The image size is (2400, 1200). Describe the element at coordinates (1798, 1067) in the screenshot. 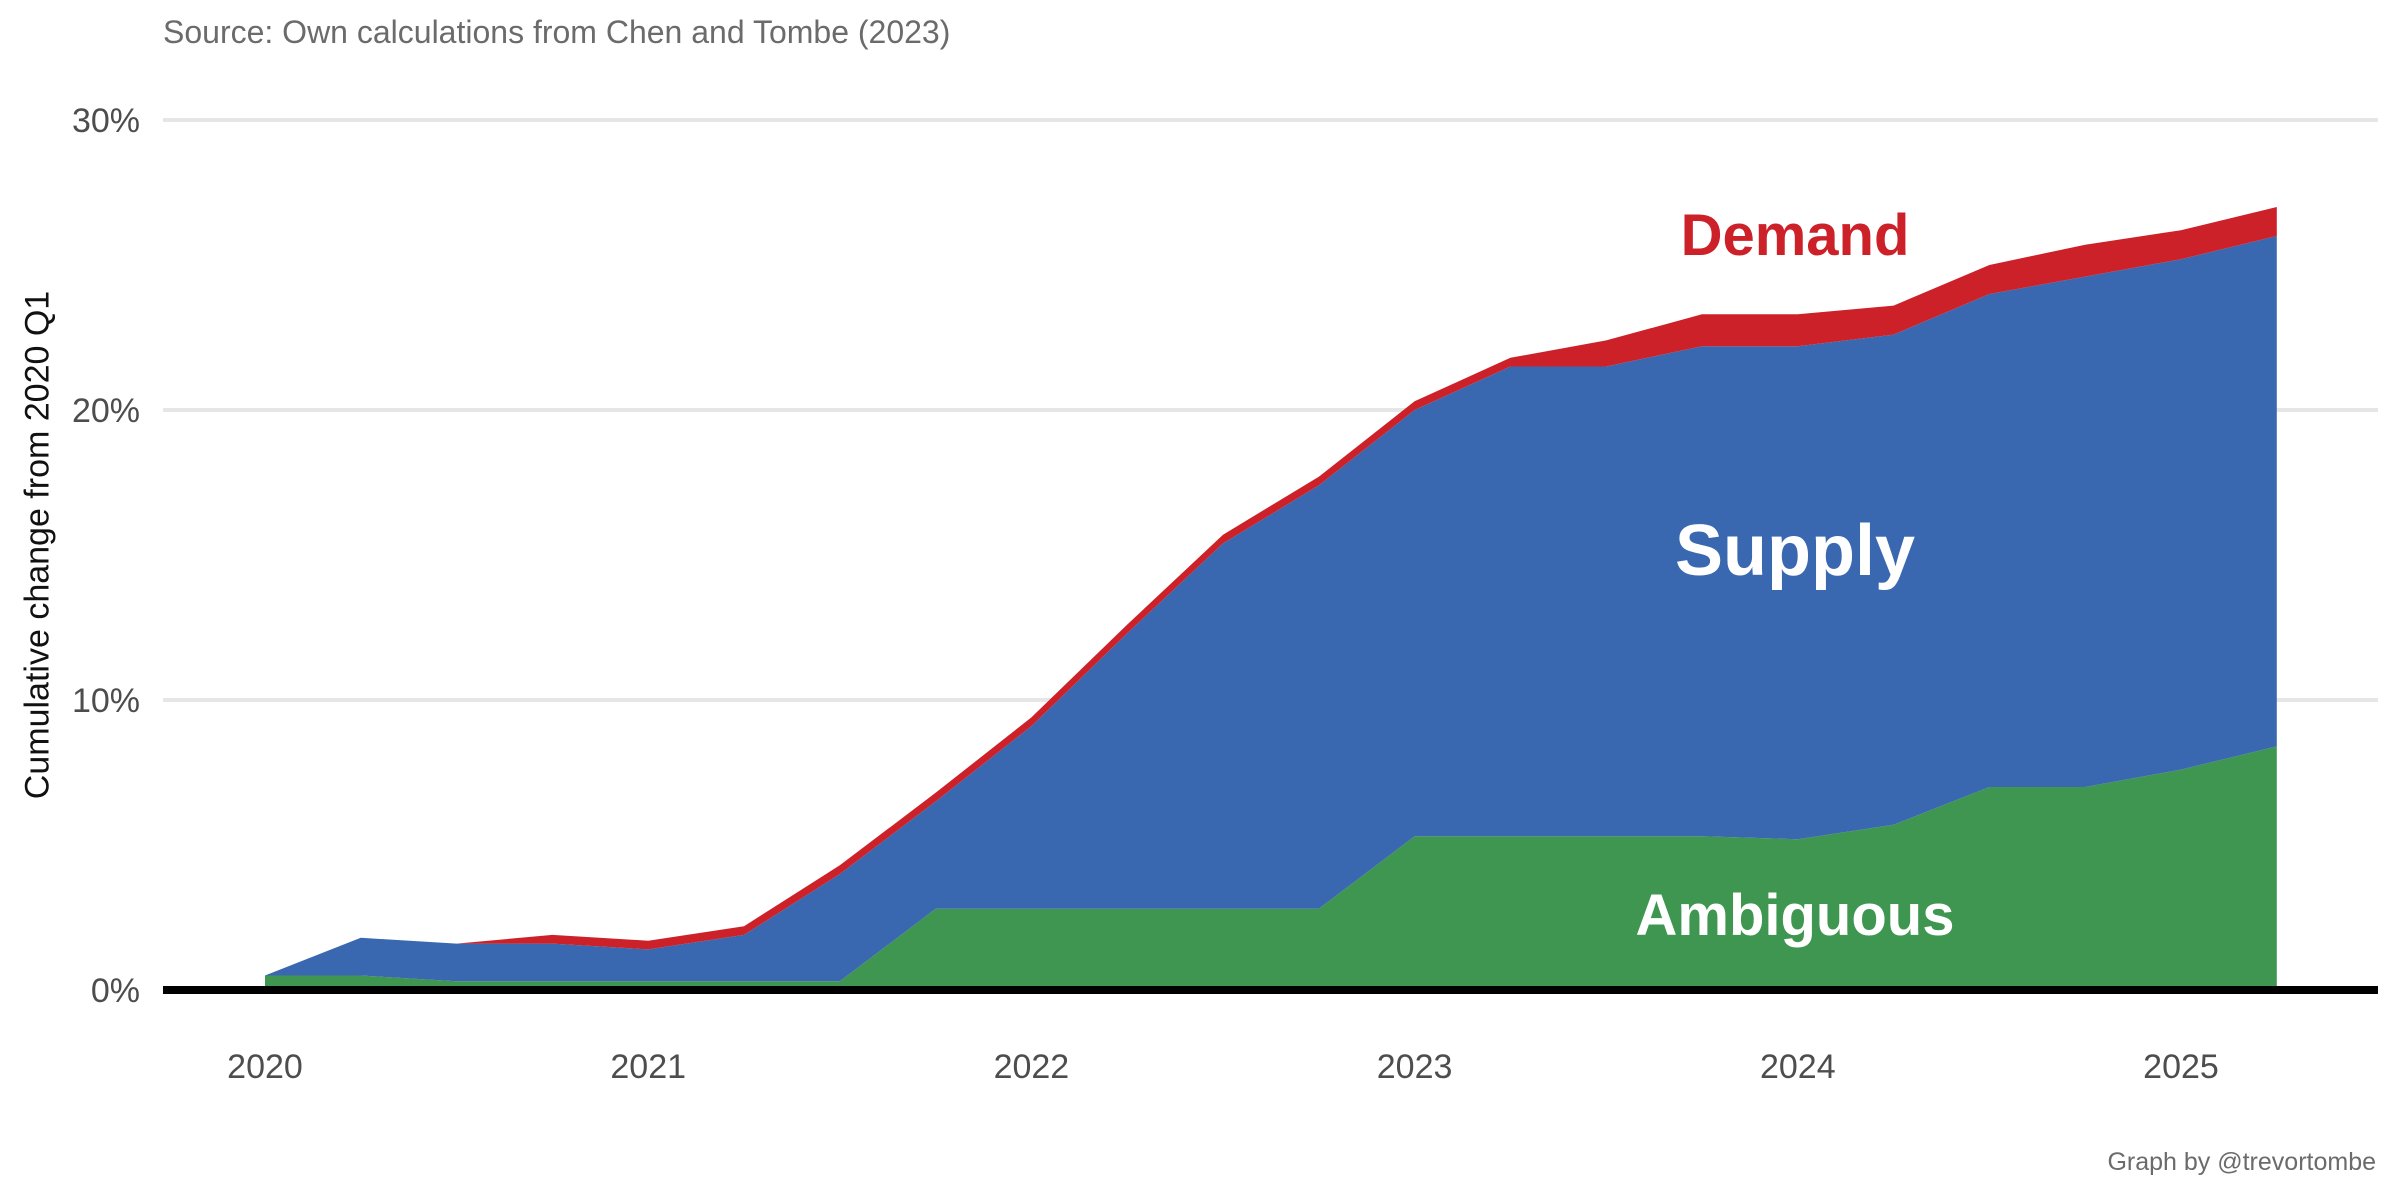

I see `x-tick-label: 2024` at that location.